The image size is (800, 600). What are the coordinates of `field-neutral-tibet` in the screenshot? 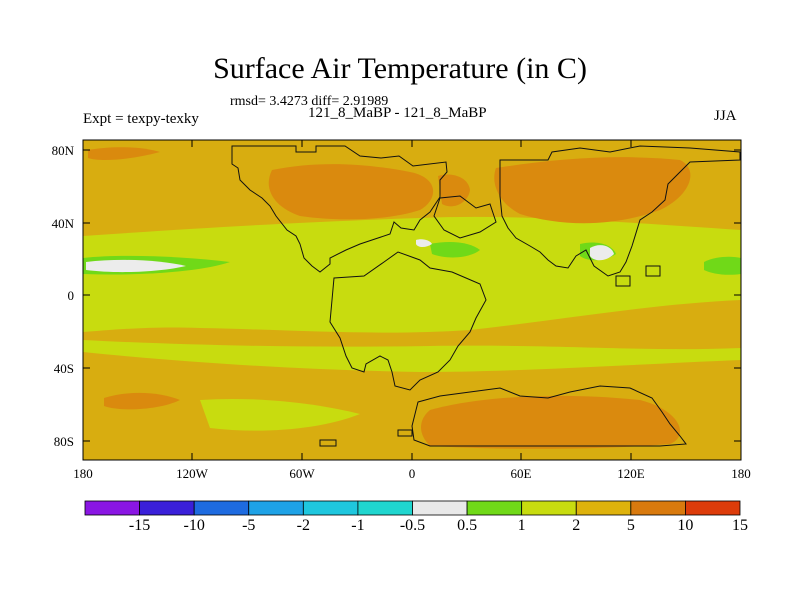 It's located at (602, 253).